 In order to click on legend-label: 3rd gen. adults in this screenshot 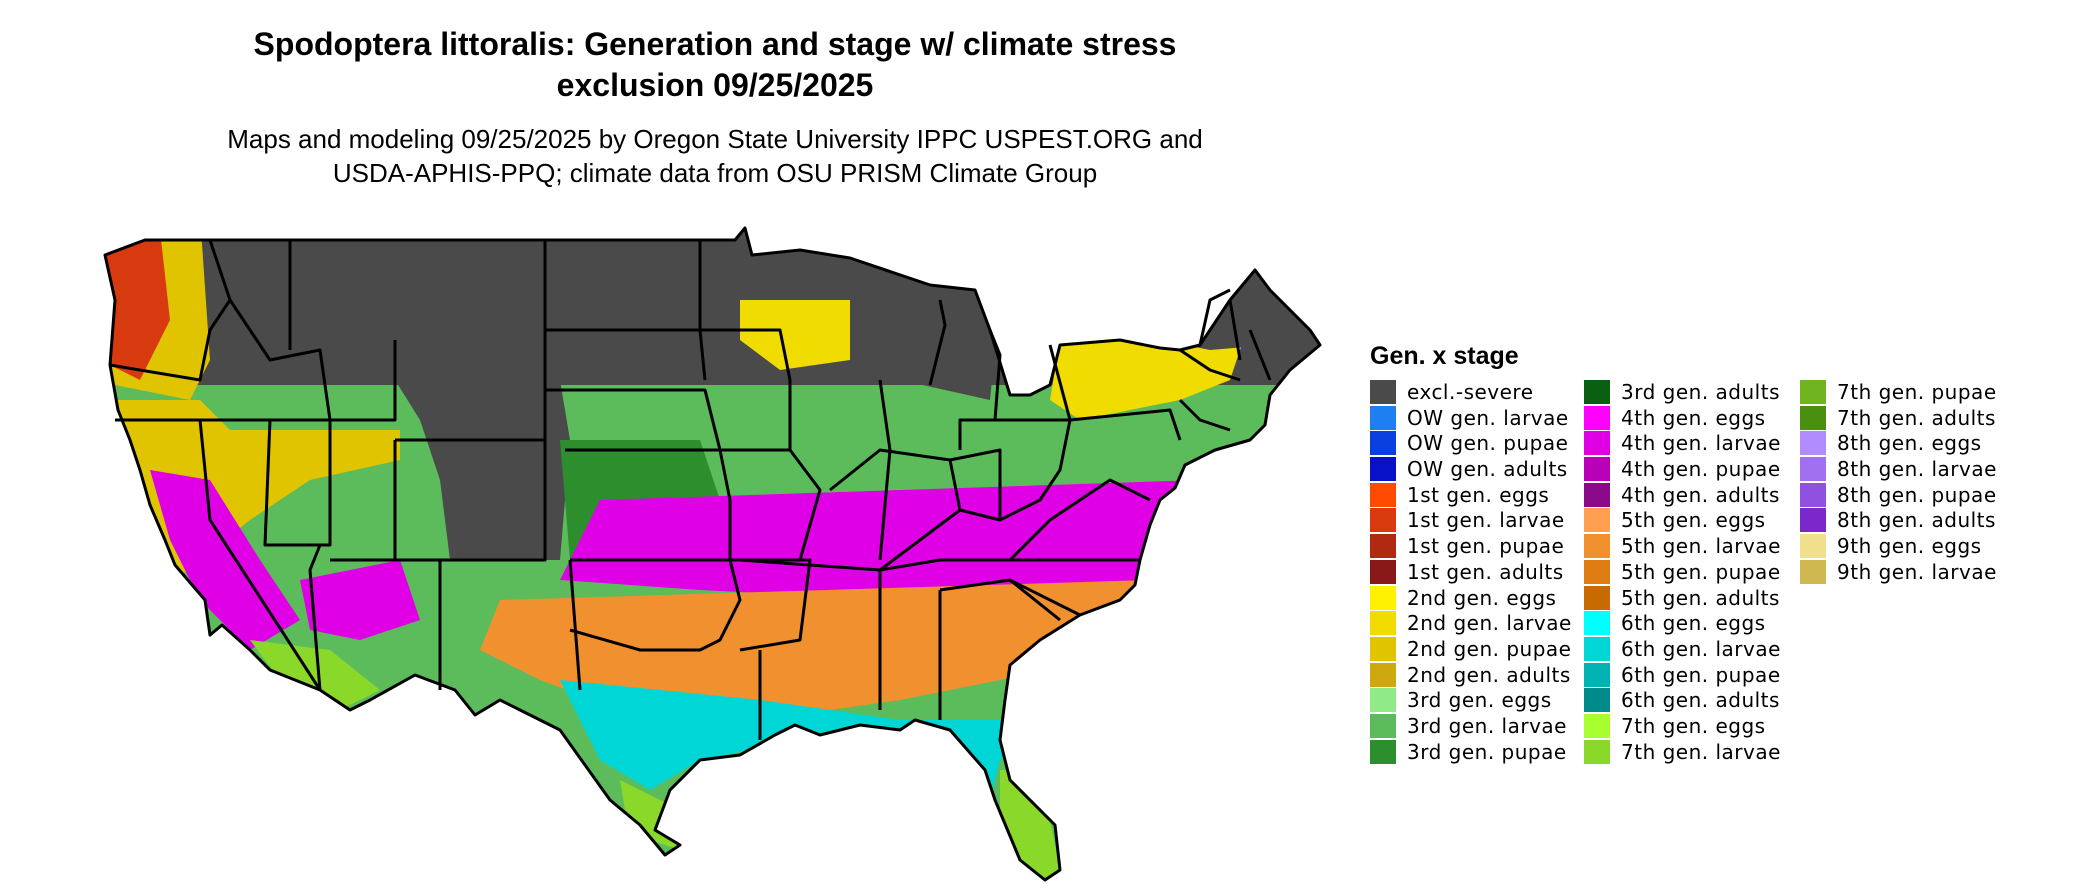, I will do `click(1700, 392)`.